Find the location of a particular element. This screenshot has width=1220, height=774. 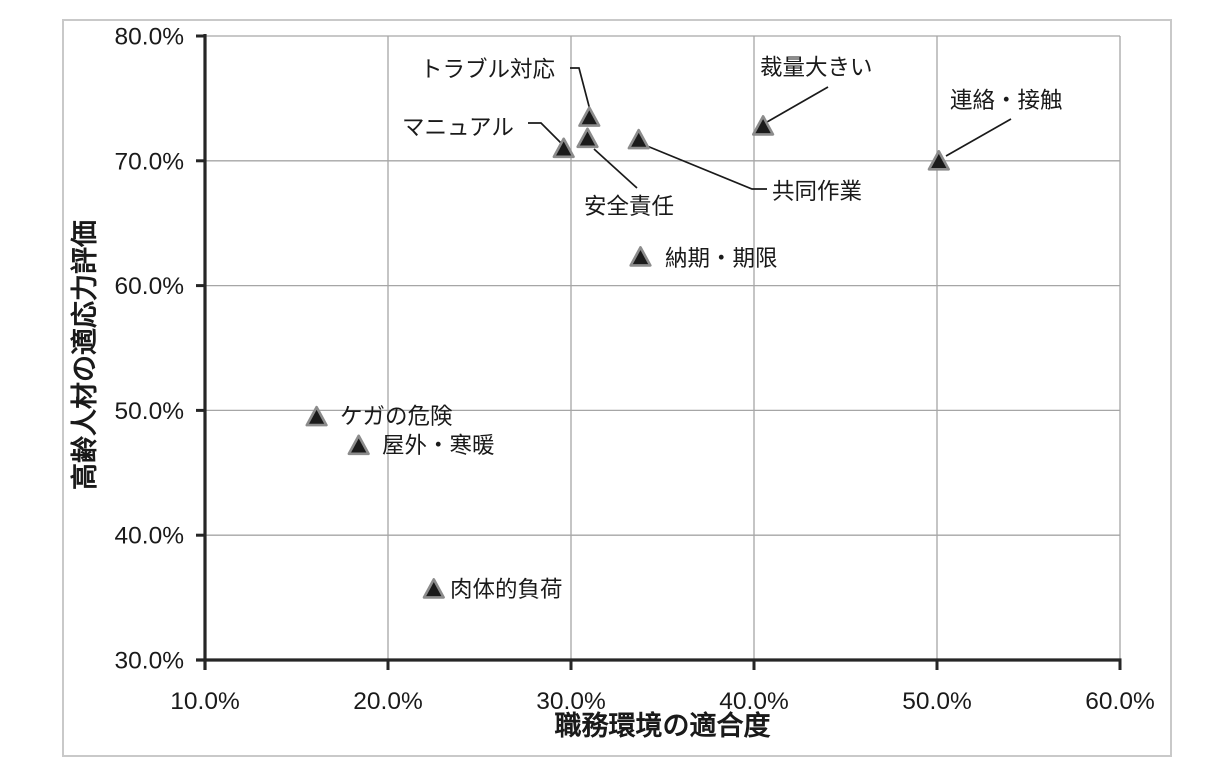

y-tick-label: 60.0% is located at coordinates (149, 286).